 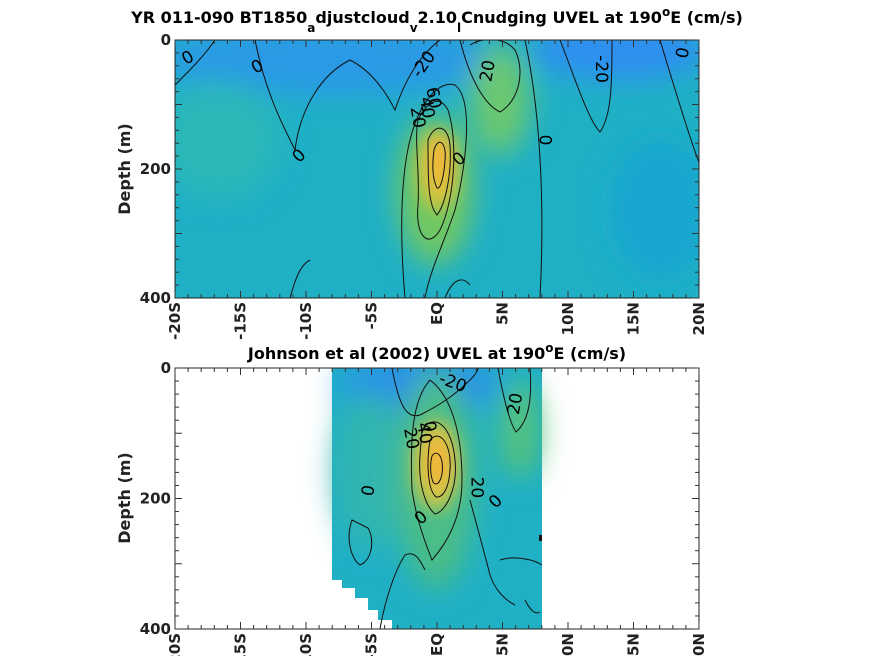 I want to click on top-x-tick-label: -5S, so click(x=372, y=315).